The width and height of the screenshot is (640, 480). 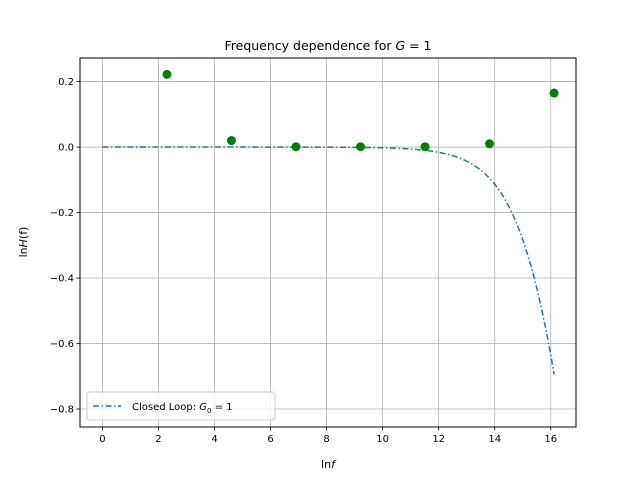 What do you see at coordinates (382, 439) in the screenshot?
I see `x-tick-label: 10` at bounding box center [382, 439].